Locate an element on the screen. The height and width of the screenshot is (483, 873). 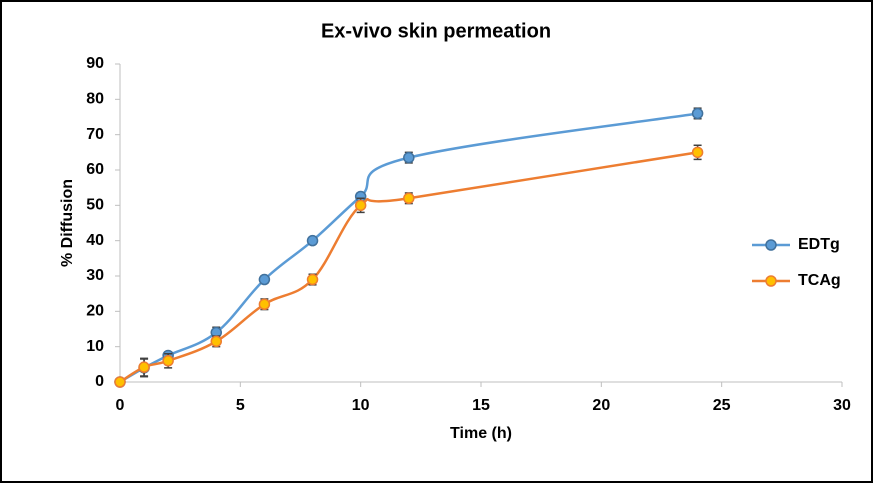
x-tick-label: 25 is located at coordinates (722, 405).